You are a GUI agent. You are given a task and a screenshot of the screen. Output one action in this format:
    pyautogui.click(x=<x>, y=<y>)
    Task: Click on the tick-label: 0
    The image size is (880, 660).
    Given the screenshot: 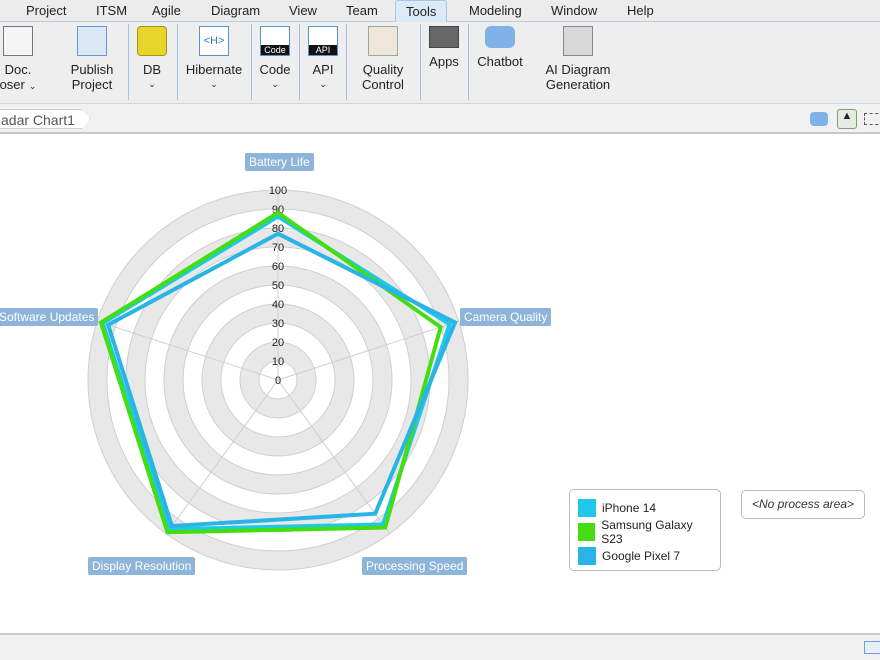 What is the action you would take?
    pyautogui.click(x=278, y=381)
    